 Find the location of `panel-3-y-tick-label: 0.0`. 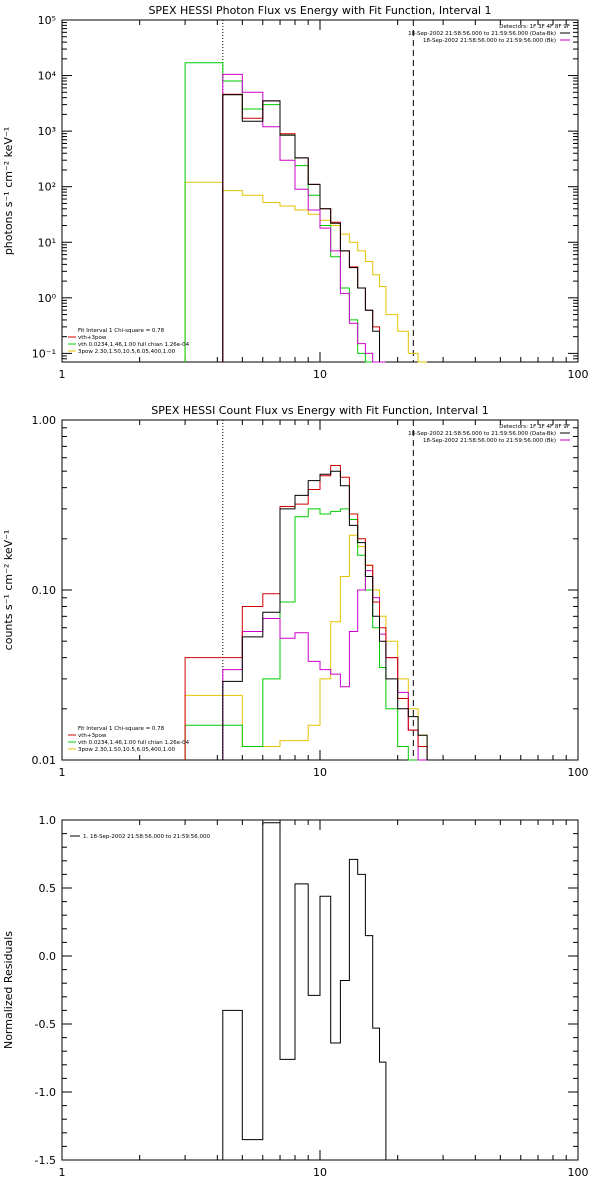

panel-3-y-tick-label: 0.0 is located at coordinates (48, 956).